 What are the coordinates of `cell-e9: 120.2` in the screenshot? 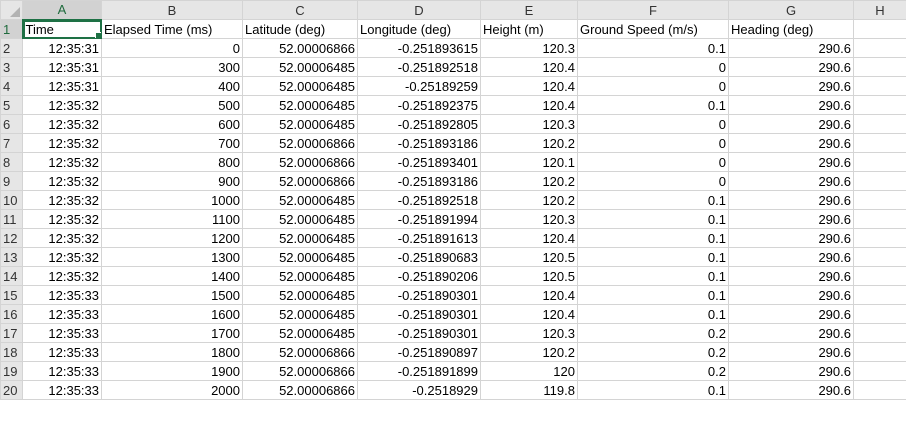 It's located at (529, 181).